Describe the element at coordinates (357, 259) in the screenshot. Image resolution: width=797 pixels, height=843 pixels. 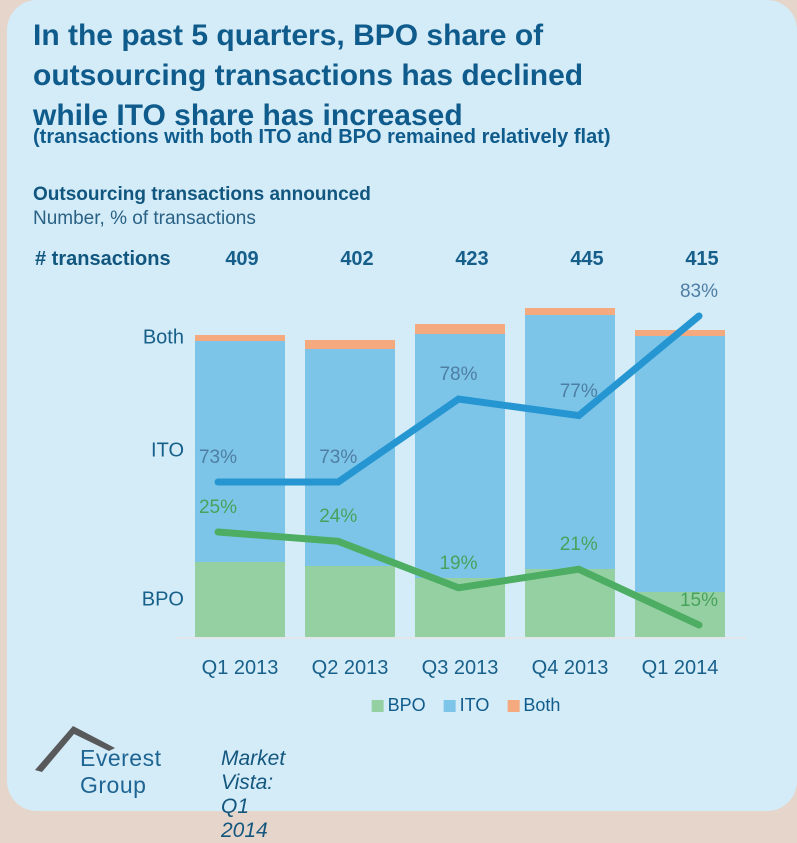
I see `transactions-value: 402` at that location.